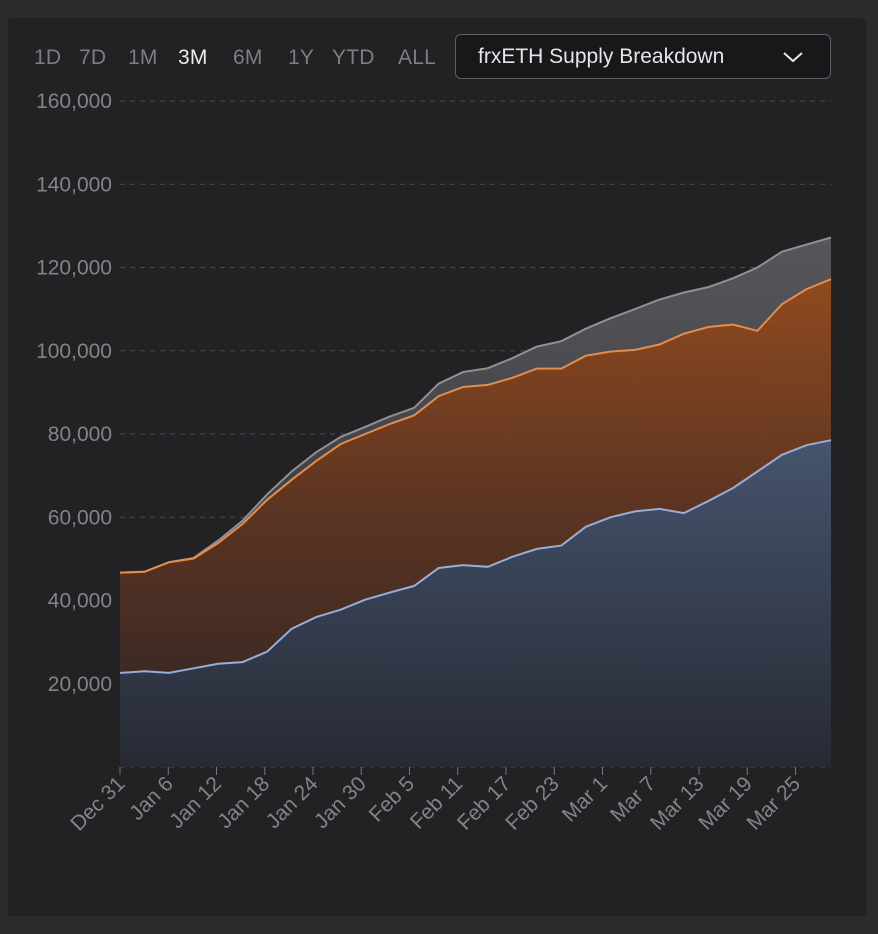 This screenshot has height=934, width=878. What do you see at coordinates (677, 803) in the screenshot?
I see `x-tick-label: Mar 13` at bounding box center [677, 803].